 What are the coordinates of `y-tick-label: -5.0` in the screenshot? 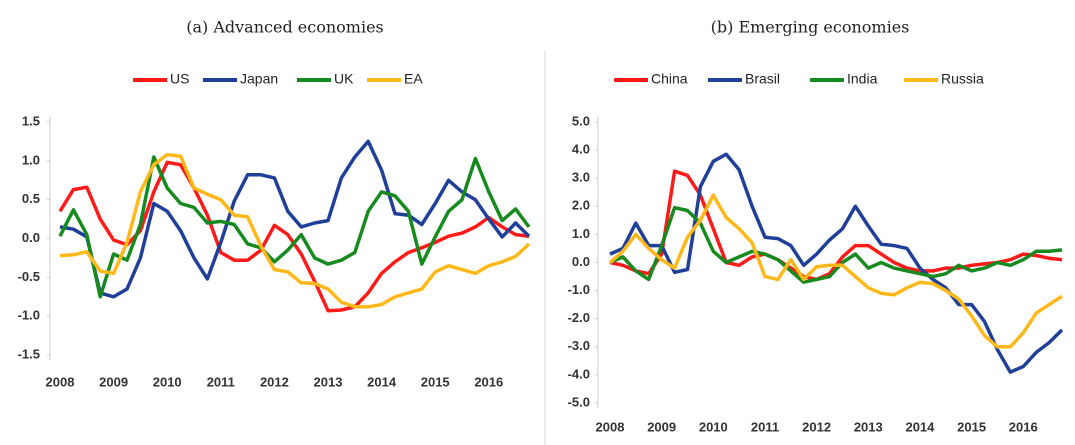 It's located at (579, 401).